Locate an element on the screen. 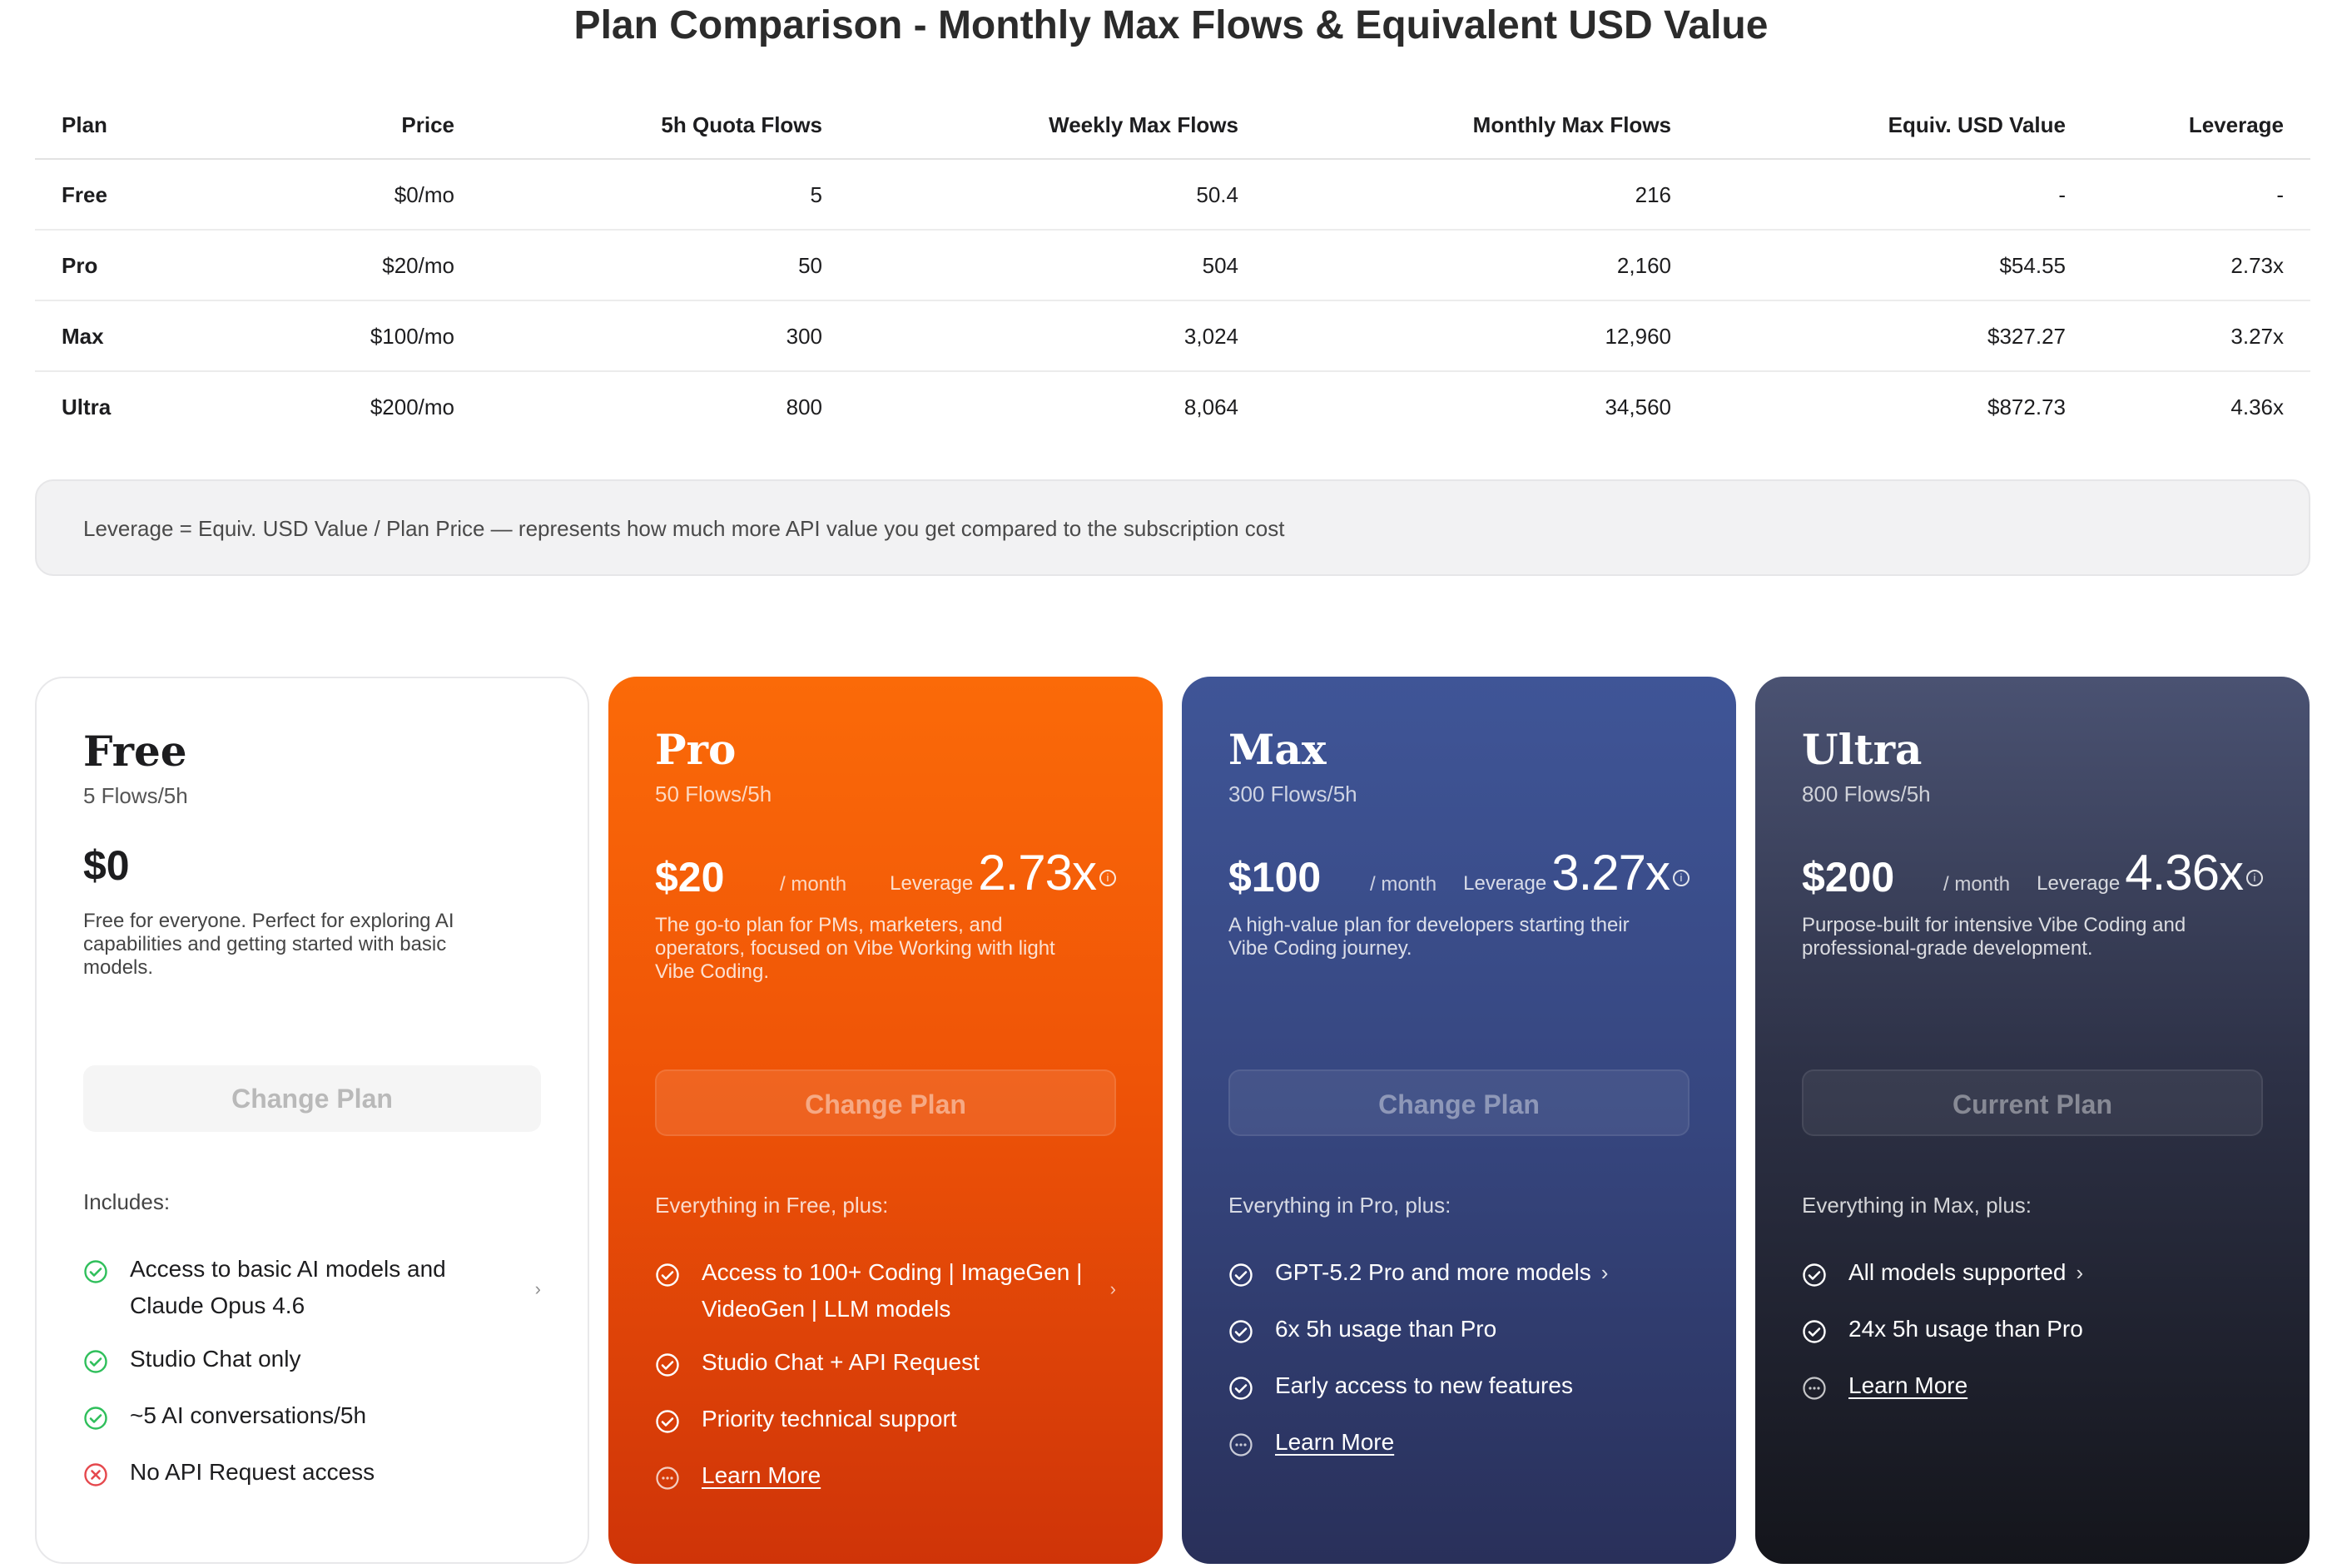 Image resolution: width=2342 pixels, height=1568 pixels. header-leverage: Leverage is located at coordinates (2236, 124).